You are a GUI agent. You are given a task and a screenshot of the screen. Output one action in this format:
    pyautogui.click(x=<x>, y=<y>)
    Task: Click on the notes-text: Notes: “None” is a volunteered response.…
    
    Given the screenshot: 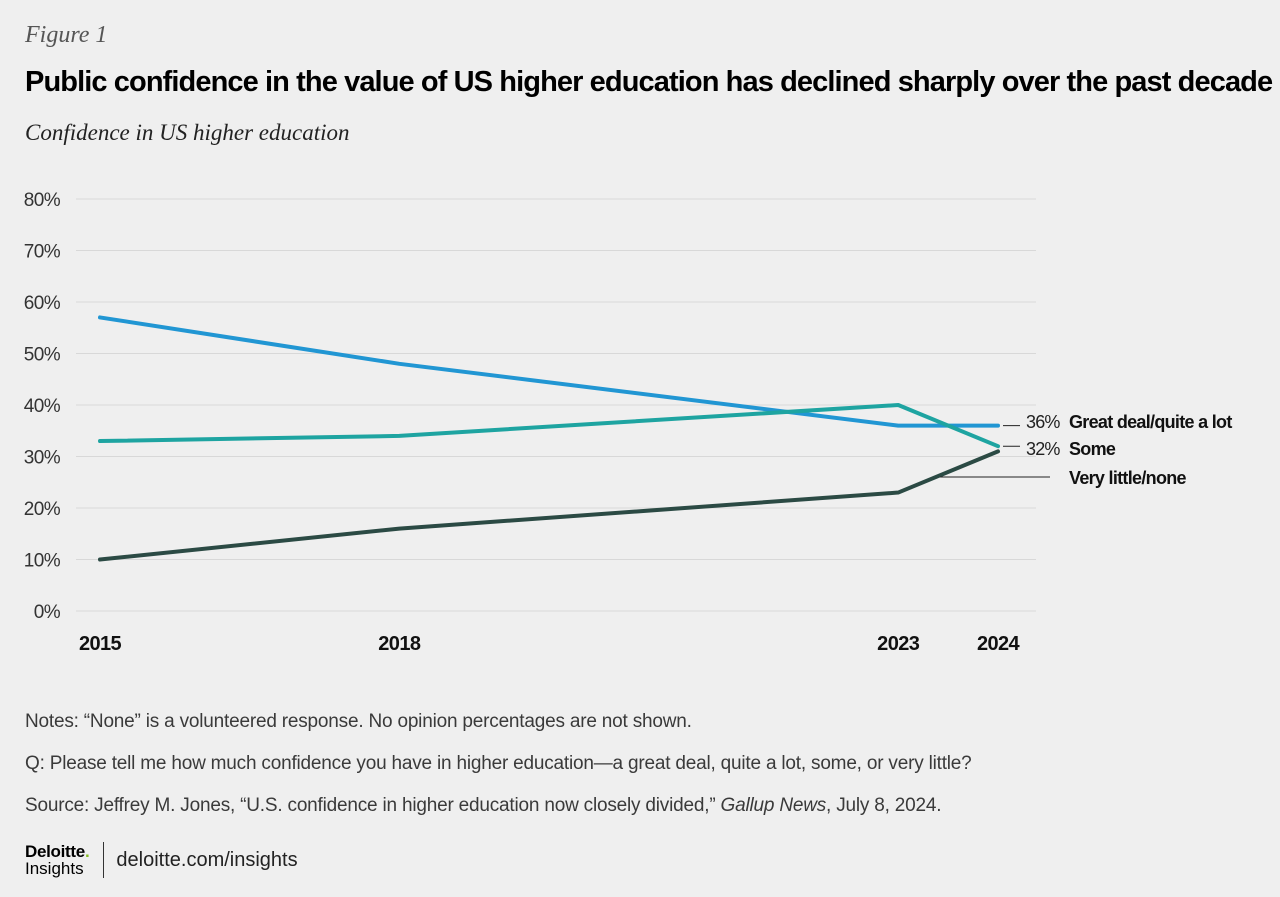 What is the action you would take?
    pyautogui.click(x=358, y=721)
    